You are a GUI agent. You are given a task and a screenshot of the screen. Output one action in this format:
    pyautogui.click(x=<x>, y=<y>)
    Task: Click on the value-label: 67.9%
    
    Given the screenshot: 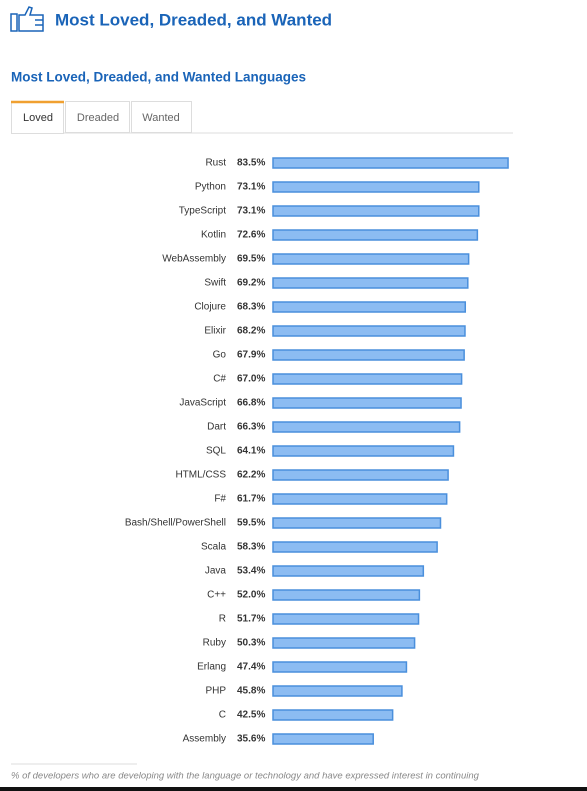 What is the action you would take?
    pyautogui.click(x=251, y=355)
    